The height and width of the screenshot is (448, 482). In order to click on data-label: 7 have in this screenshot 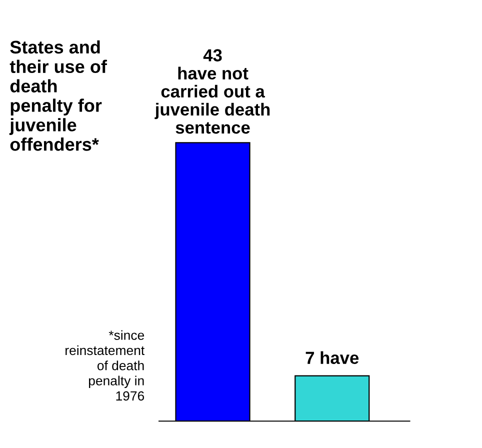, I will do `click(332, 357)`.